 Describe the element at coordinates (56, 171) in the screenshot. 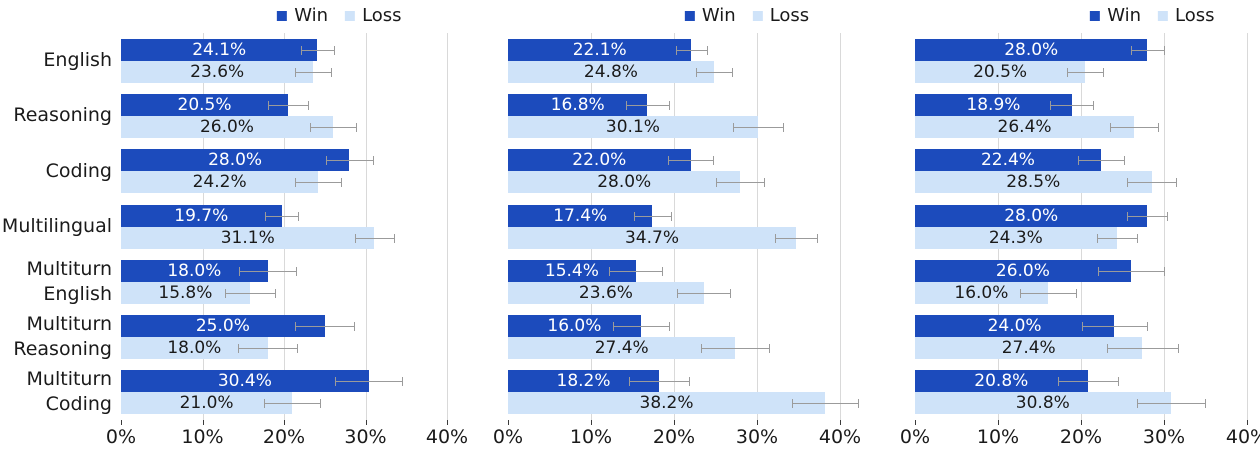

I see `category-label: Coding` at that location.